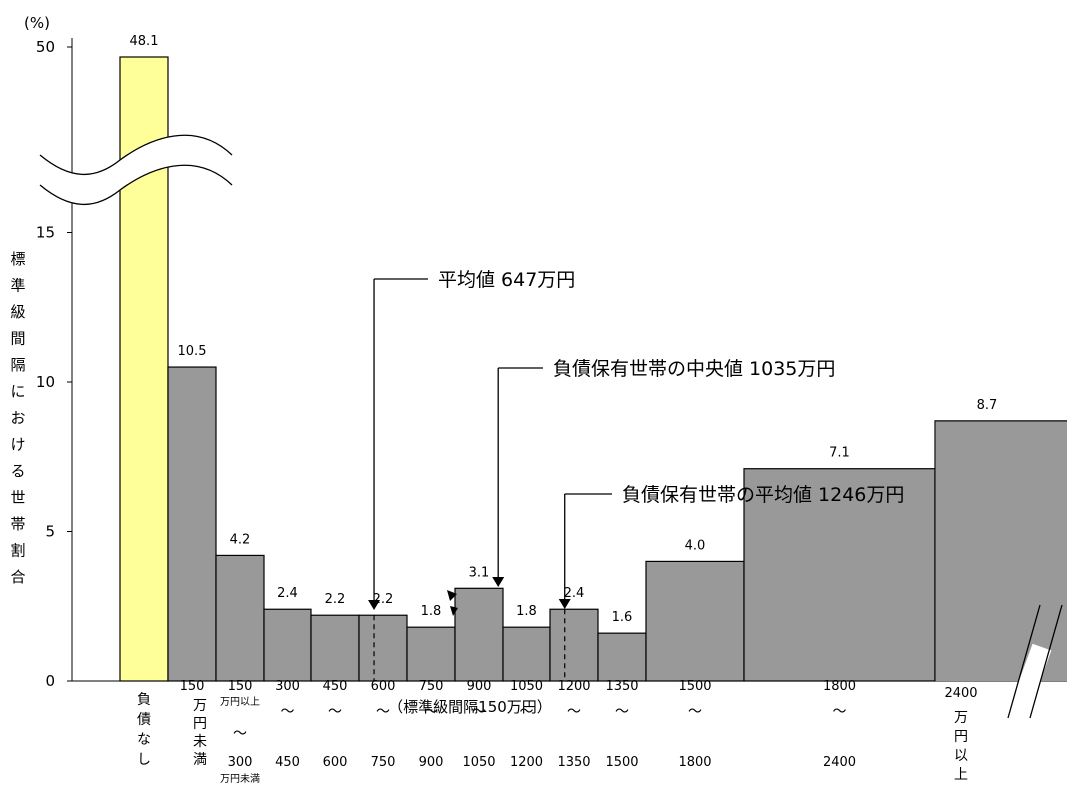  What do you see at coordinates (17, 577) in the screenshot?
I see `y-axis-title-char: 合` at bounding box center [17, 577].